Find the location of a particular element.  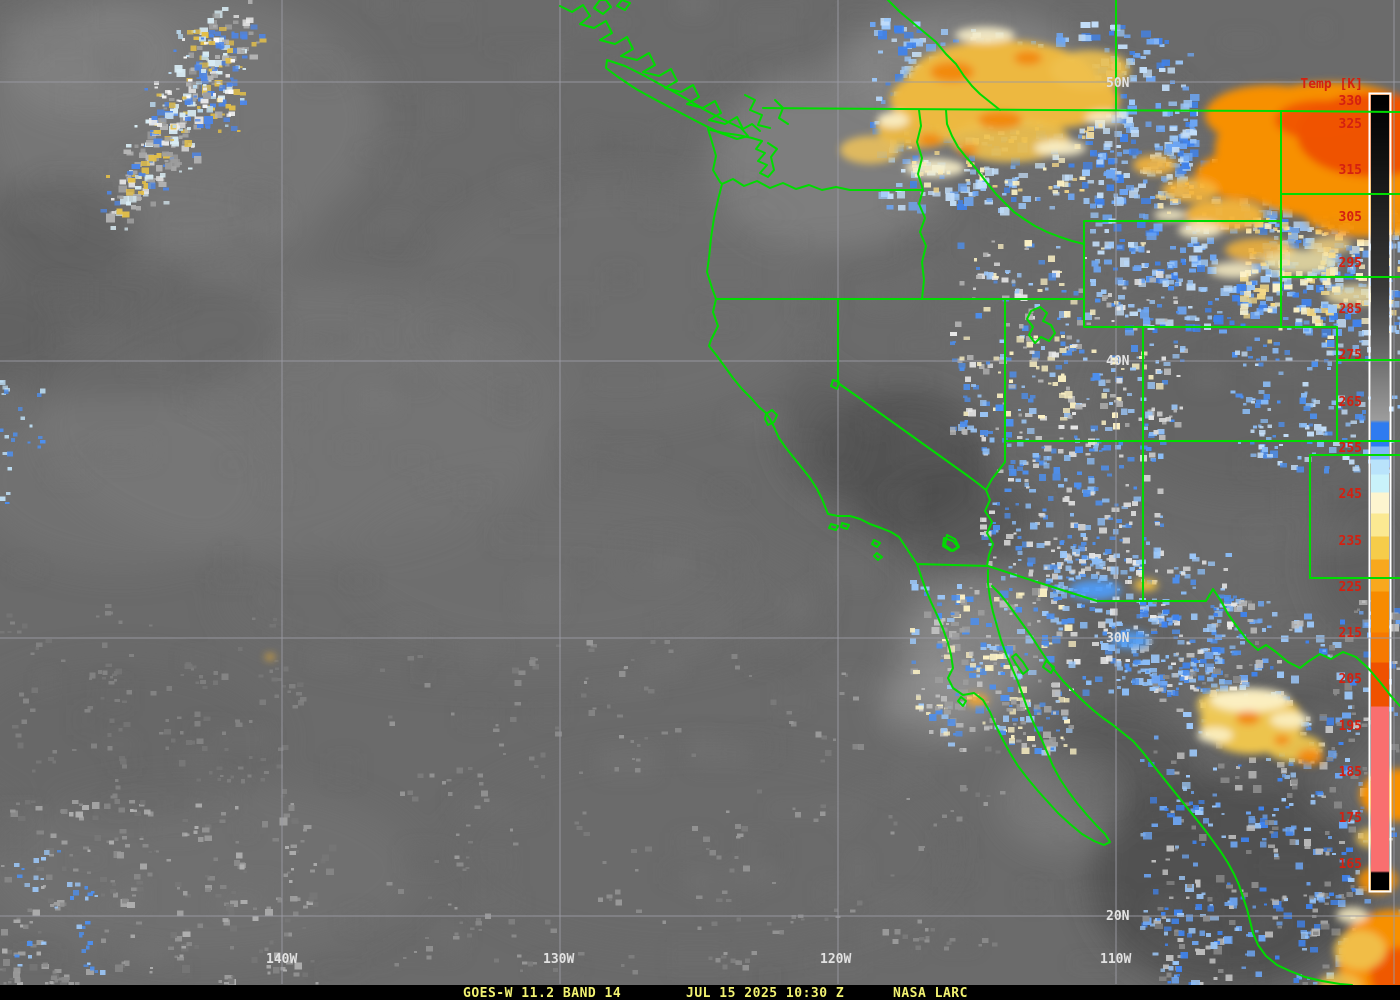

colorbar is located at coordinates (1380, 492).